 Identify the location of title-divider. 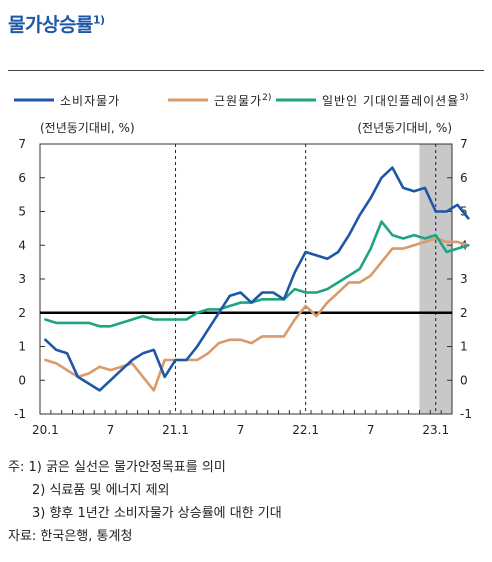
(246, 70).